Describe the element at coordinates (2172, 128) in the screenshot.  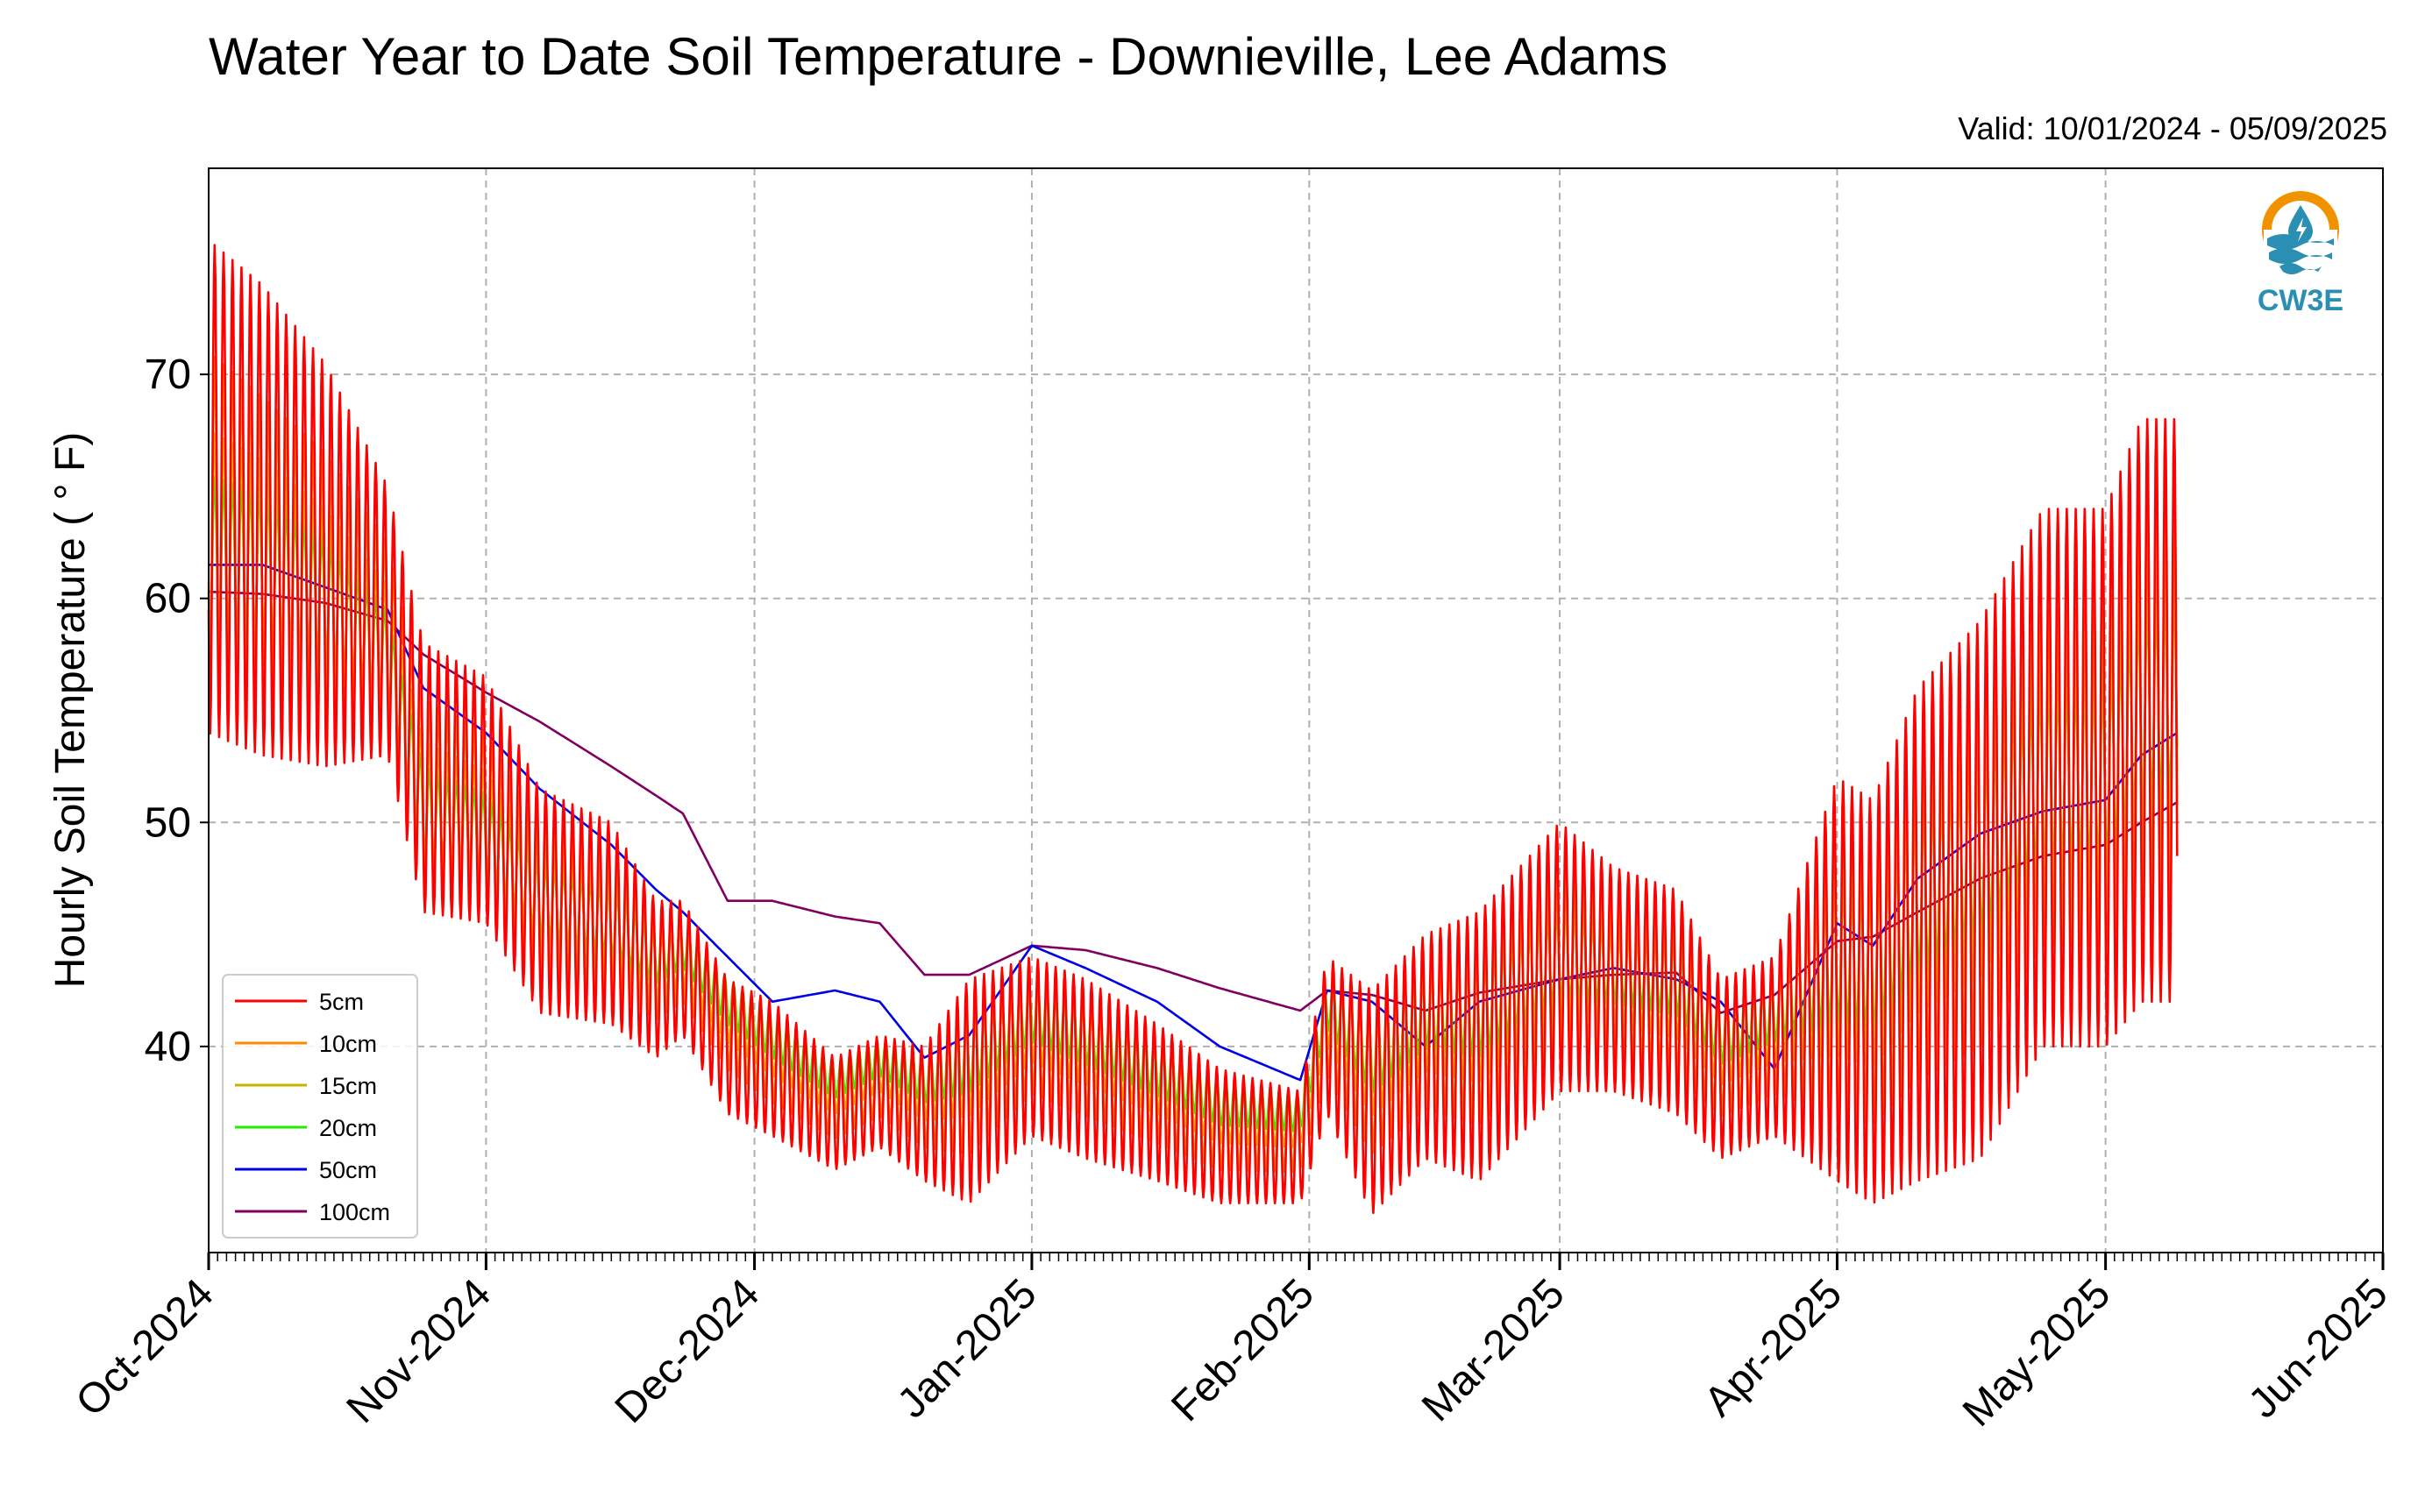
I see `valid-date-range: Valid: 10/01/2024 - 05/09/2025` at that location.